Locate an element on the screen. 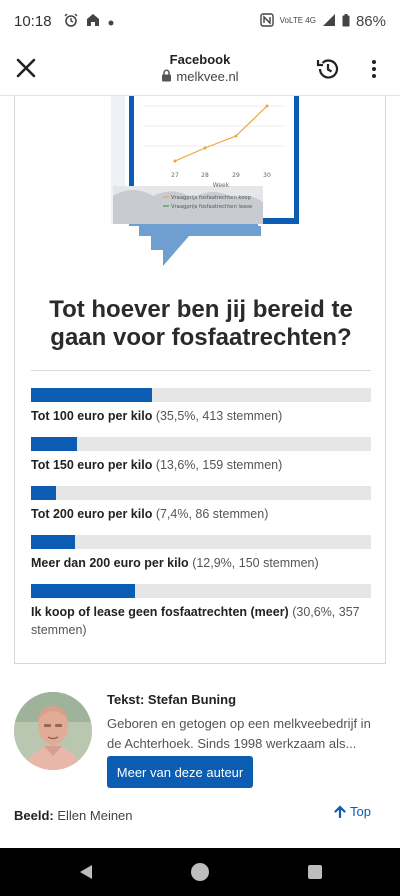 Image resolution: width=400 pixels, height=896 pixels. close-button is located at coordinates (26, 68).